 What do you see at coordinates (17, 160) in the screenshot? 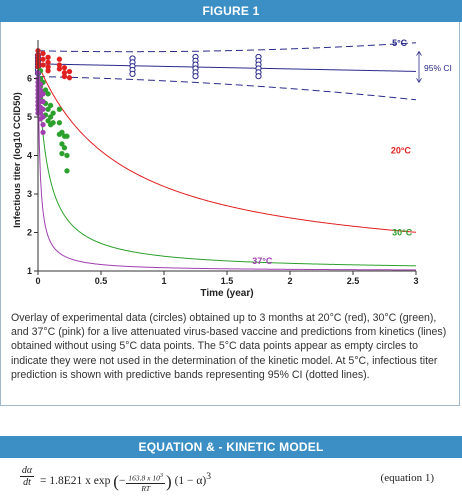
I see `y-axis-label: Infectious titer (log10 CCID50)` at bounding box center [17, 160].